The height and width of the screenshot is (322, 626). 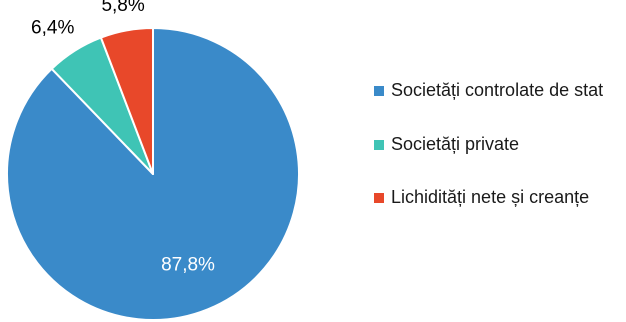 I want to click on legend-label-state-companies: Societăți controlate de stat, so click(x=497, y=90).